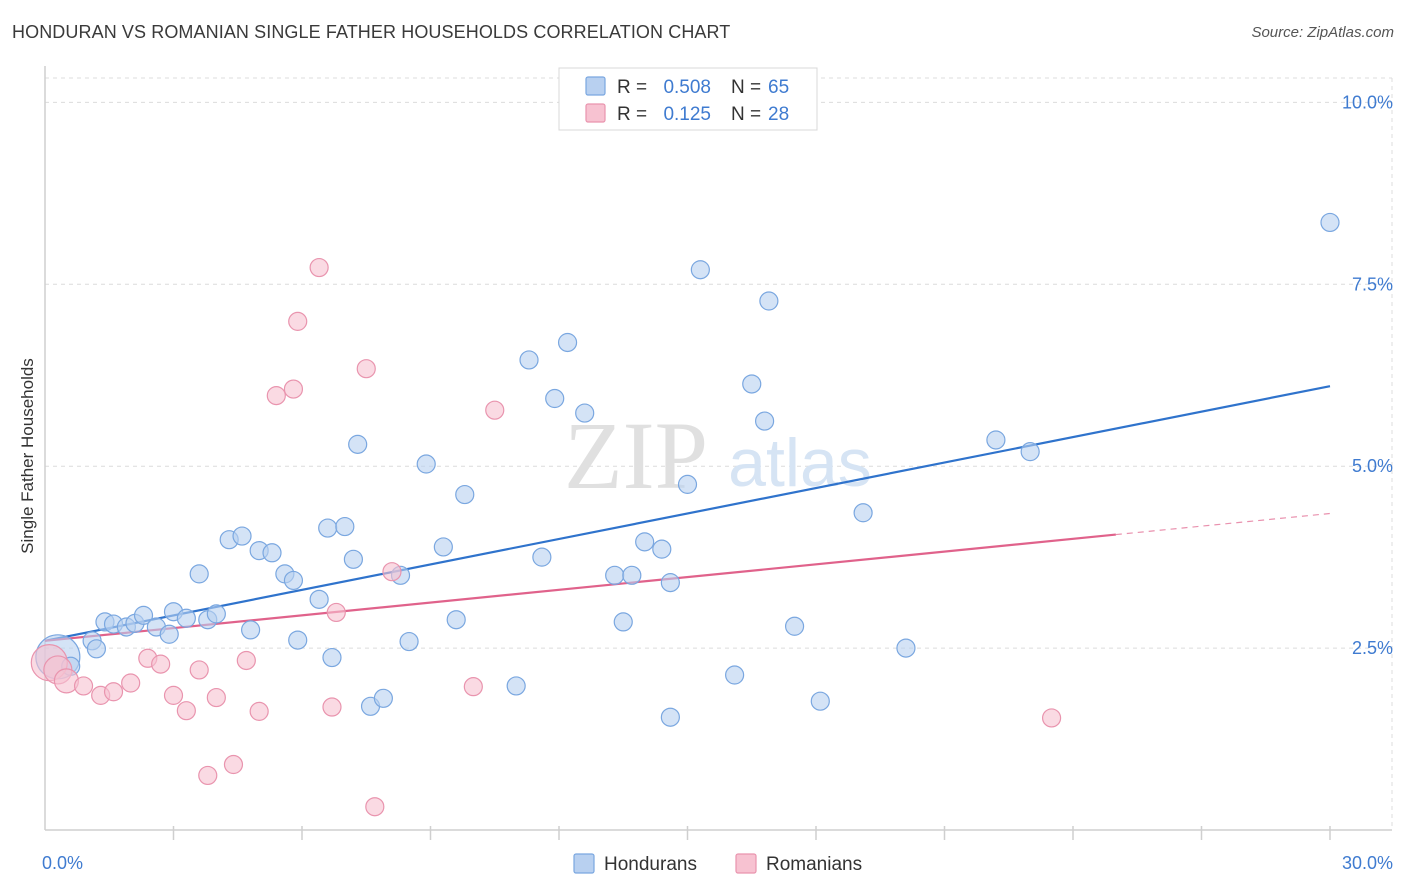  I want to click on y-tick-label: 5.0%, so click(1372, 466).